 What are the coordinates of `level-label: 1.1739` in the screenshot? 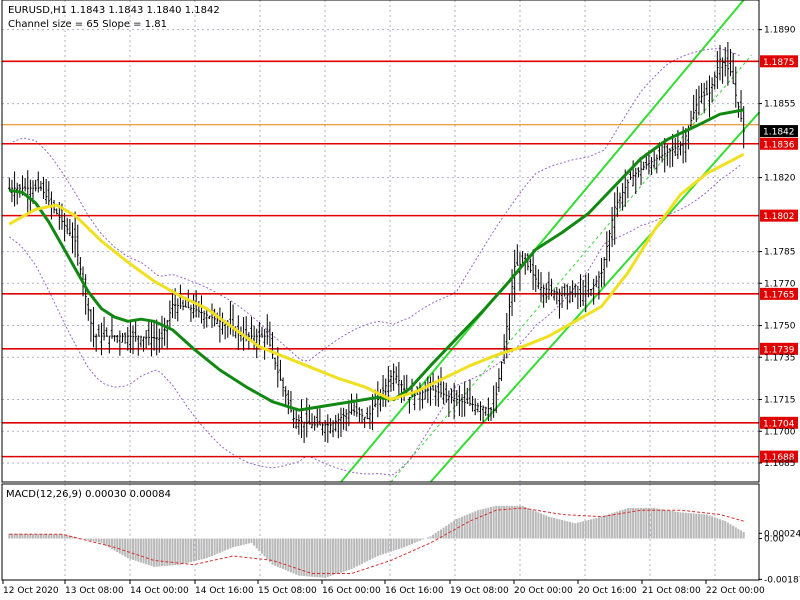 It's located at (779, 350).